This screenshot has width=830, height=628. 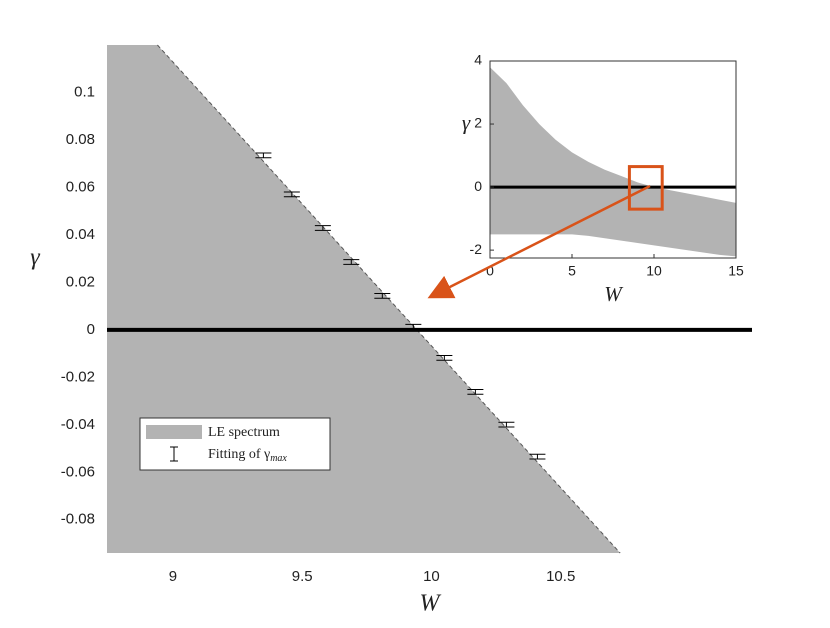 What do you see at coordinates (84, 91) in the screenshot?
I see `y-tick-label: 0.1` at bounding box center [84, 91].